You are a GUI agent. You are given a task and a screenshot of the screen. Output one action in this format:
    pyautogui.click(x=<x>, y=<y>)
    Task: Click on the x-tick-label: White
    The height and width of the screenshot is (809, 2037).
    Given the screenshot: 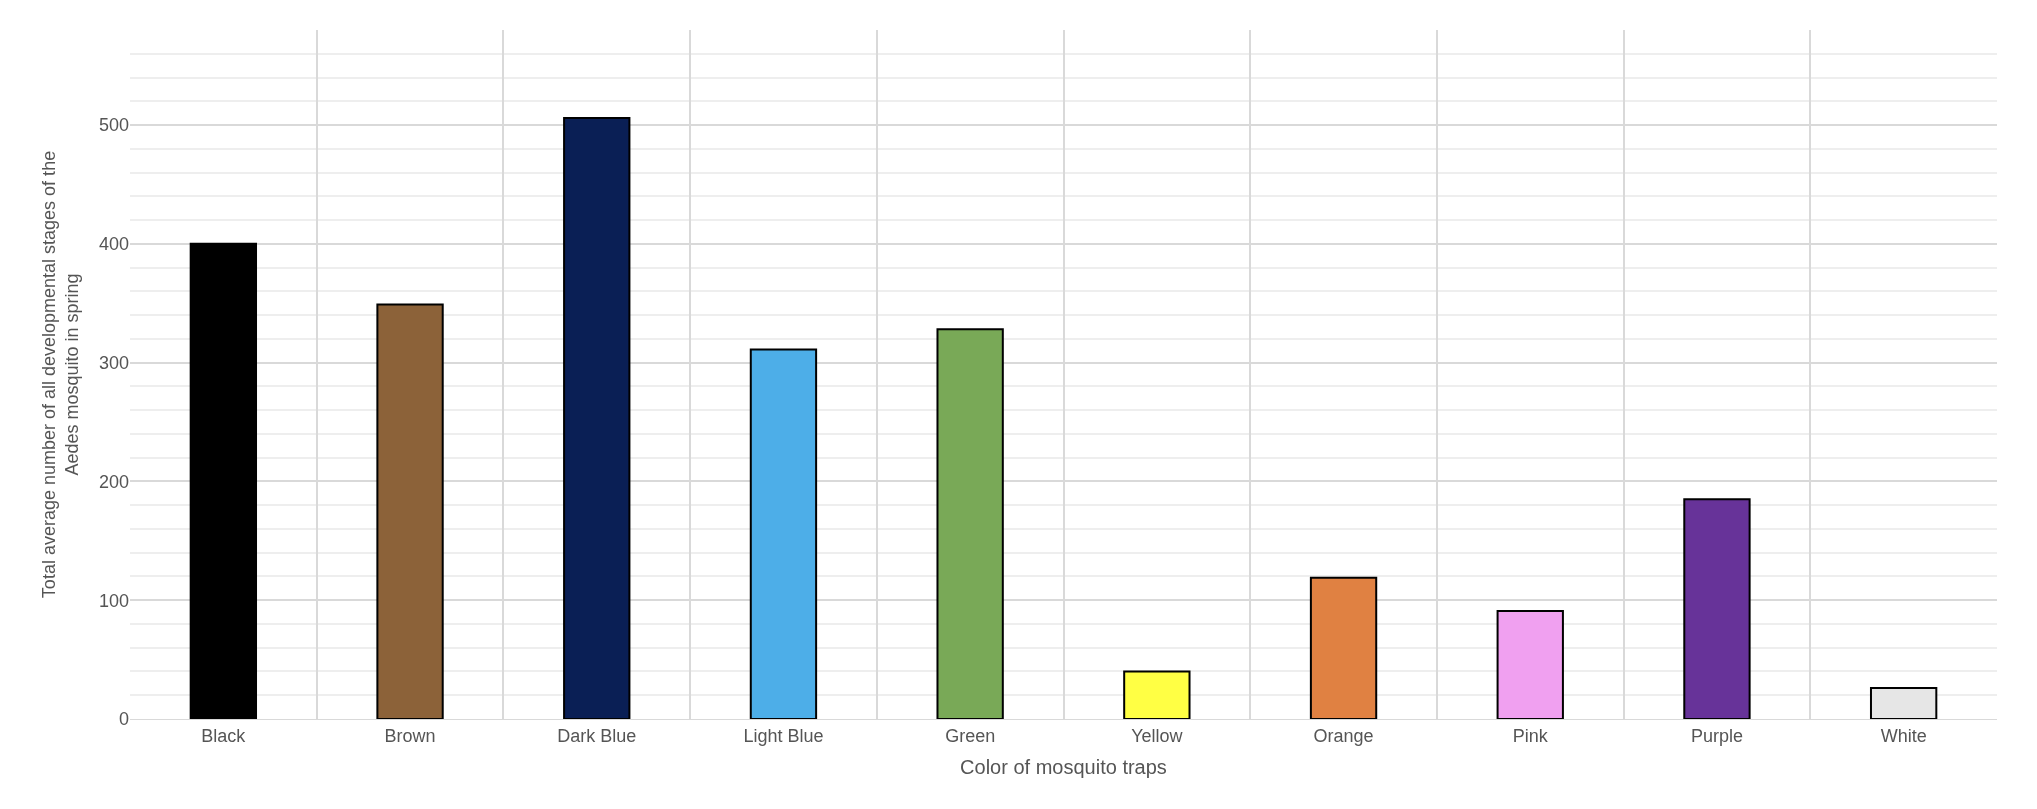 What is the action you would take?
    pyautogui.click(x=1903, y=735)
    